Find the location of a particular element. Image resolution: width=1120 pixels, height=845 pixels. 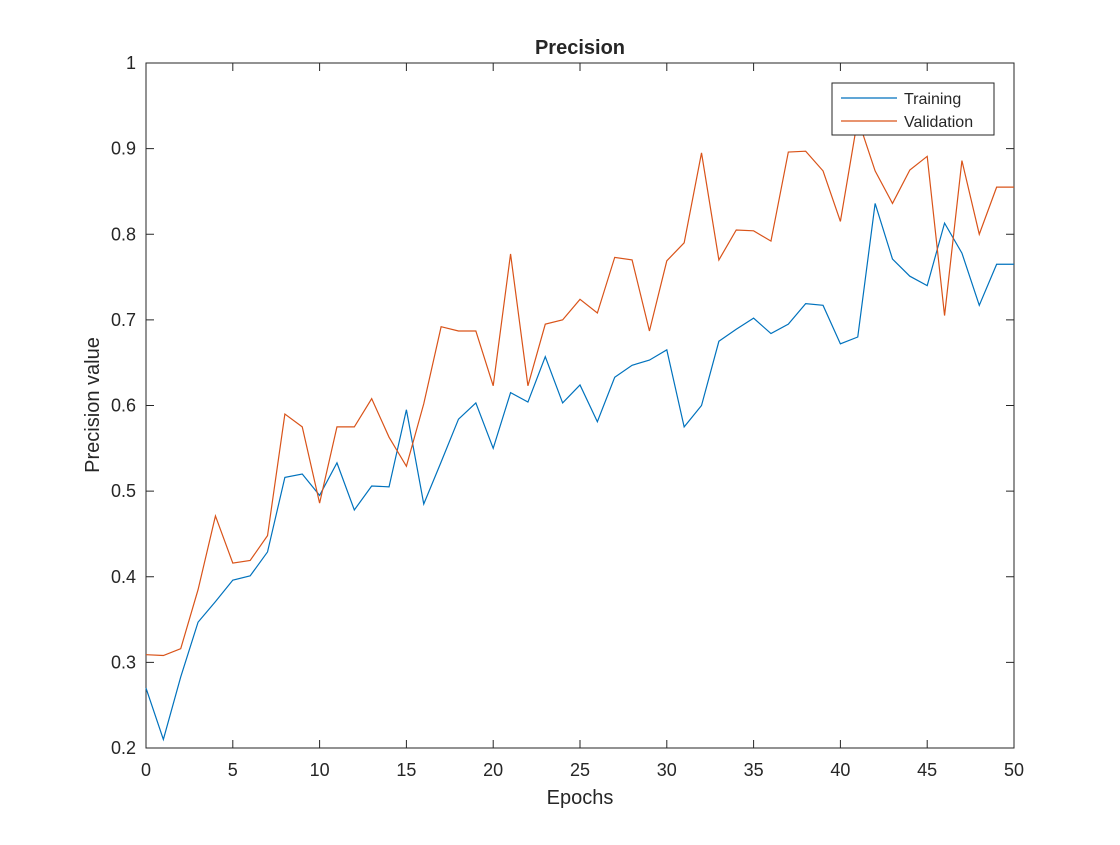

x-tick-label: 30 is located at coordinates (667, 770).